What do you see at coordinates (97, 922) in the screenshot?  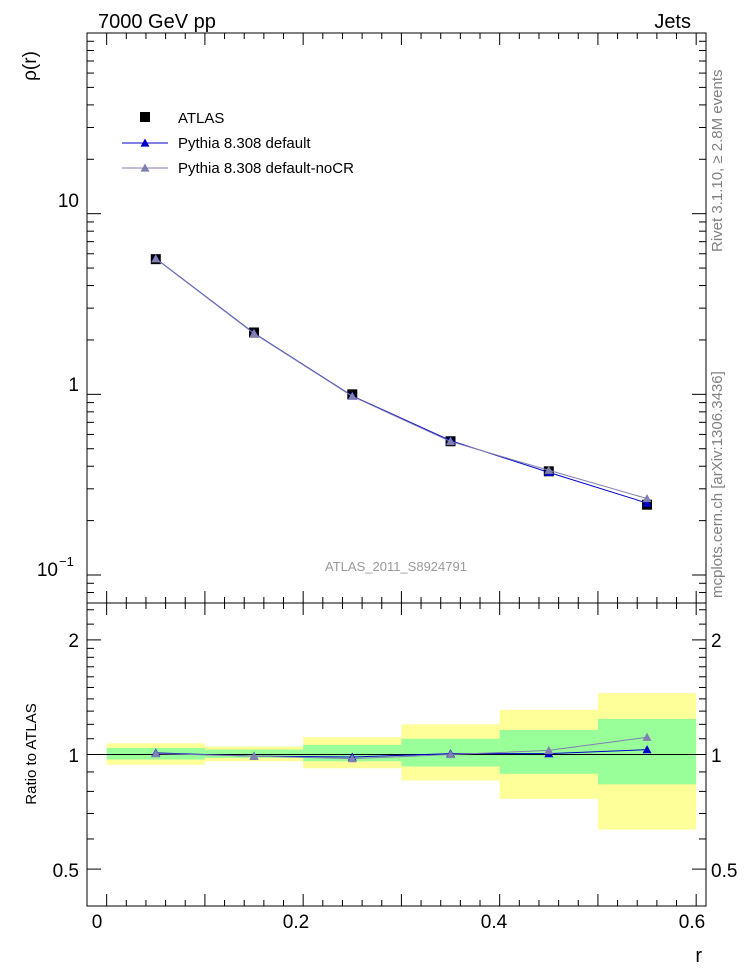 I see `xtick-label-0: 0` at bounding box center [97, 922].